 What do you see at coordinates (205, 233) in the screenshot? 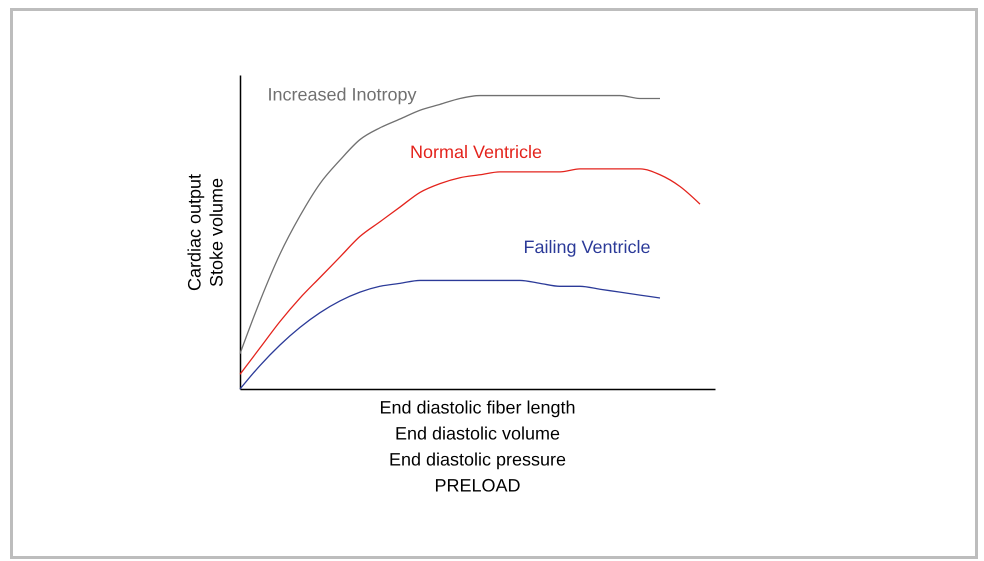
I see `y-axis-title: Cardiac output Stoke volume` at bounding box center [205, 233].